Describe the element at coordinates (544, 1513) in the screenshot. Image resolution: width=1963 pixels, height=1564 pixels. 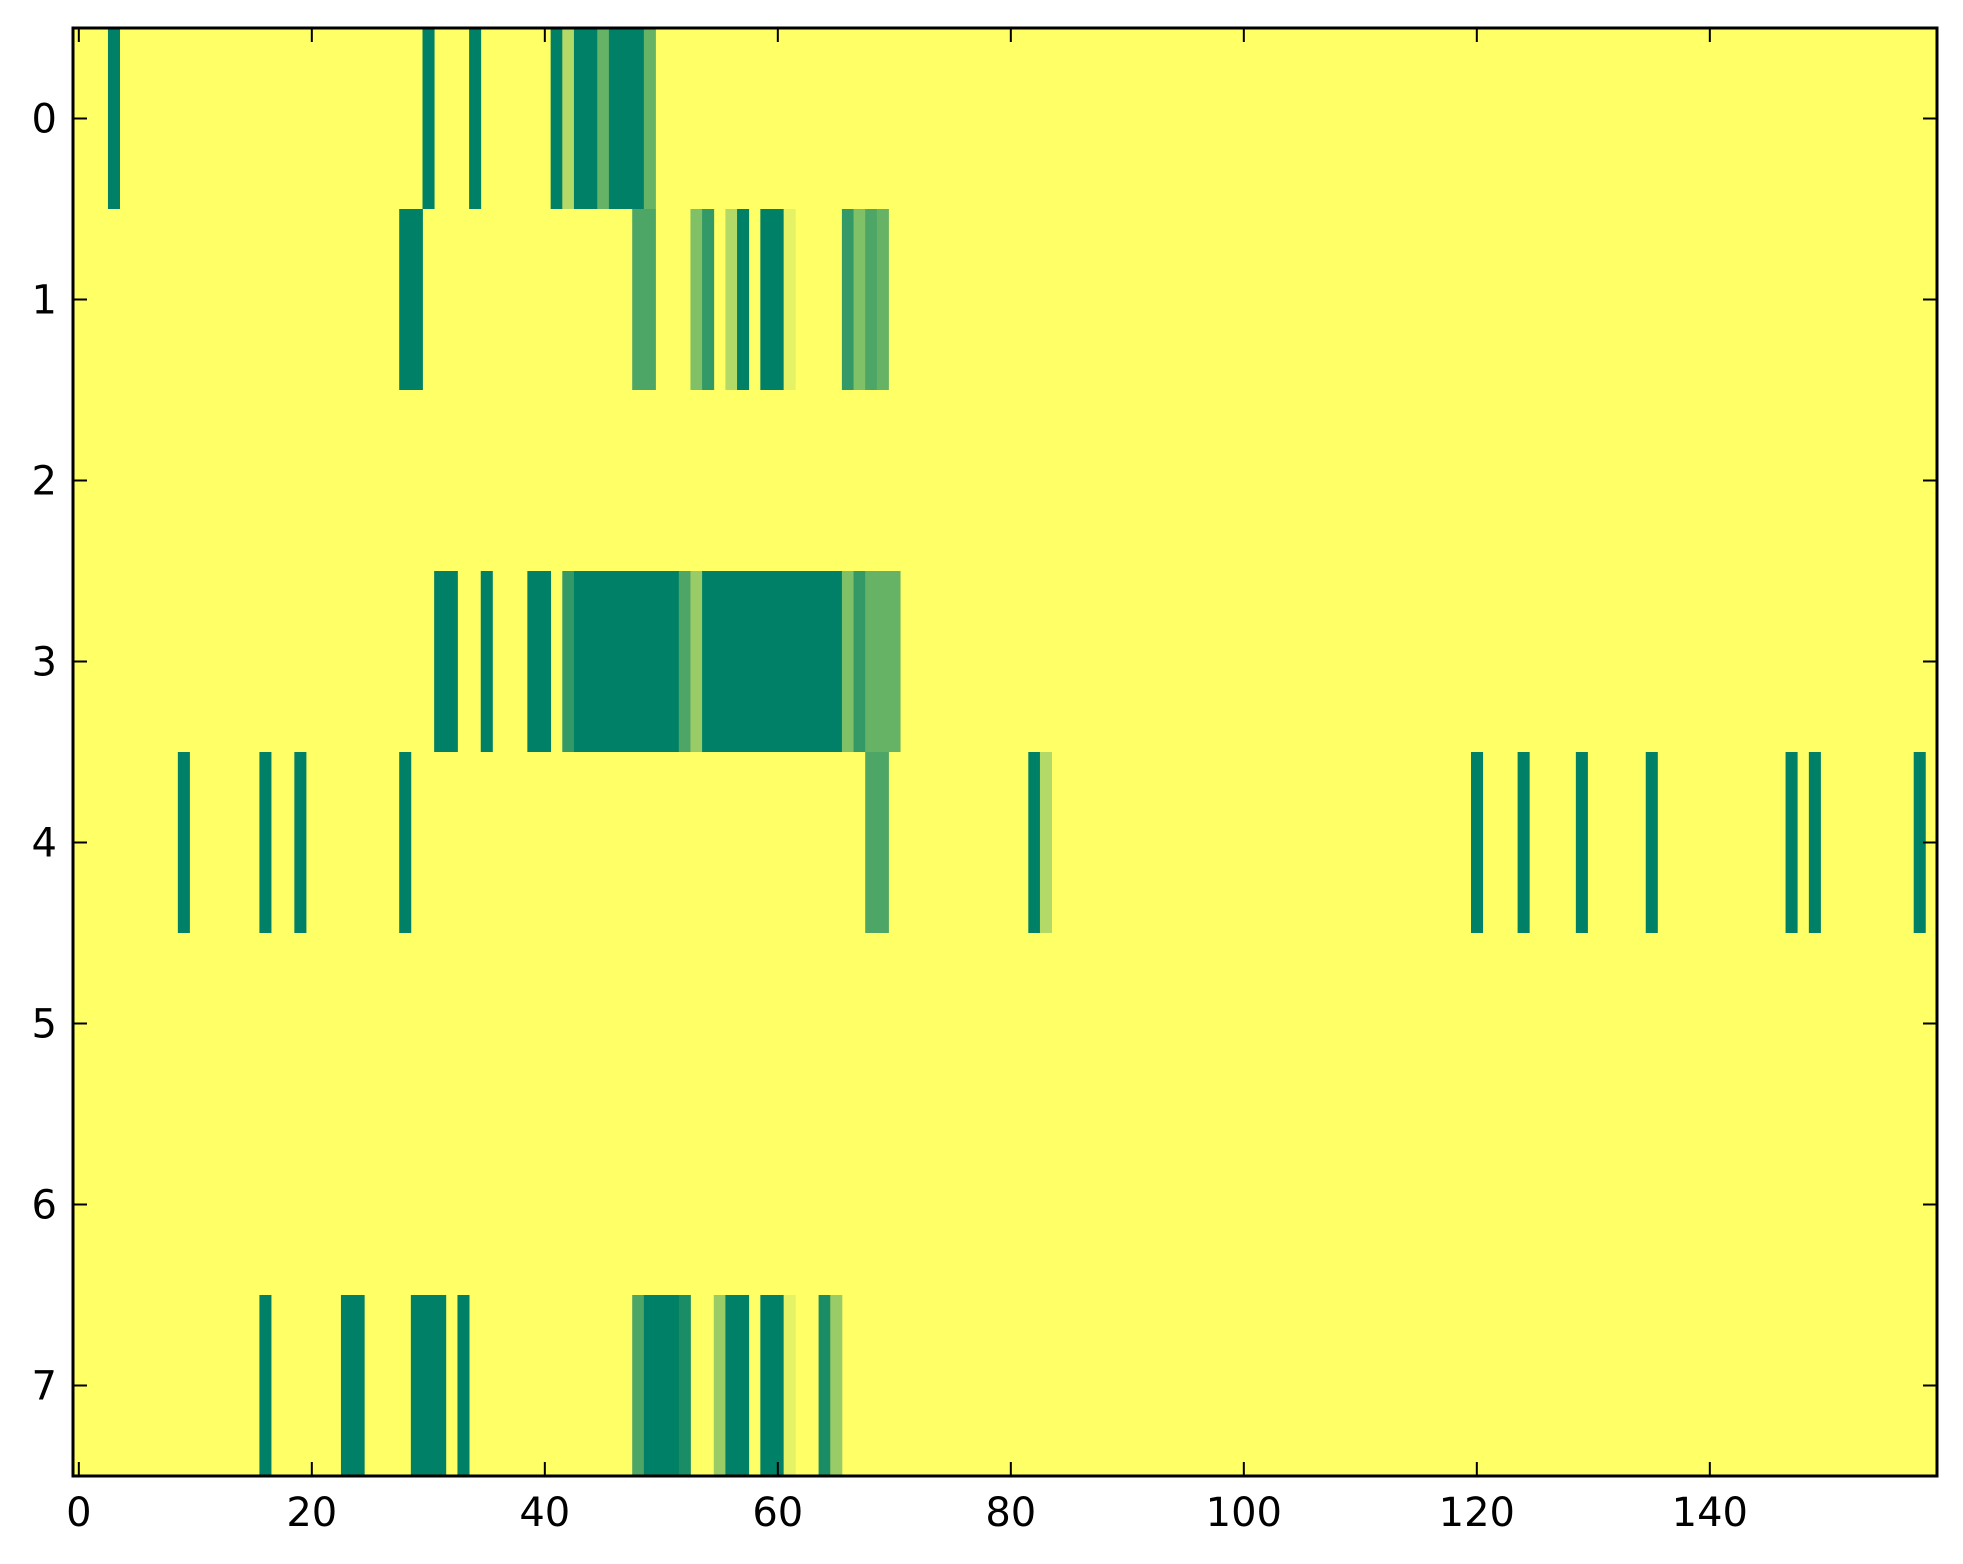
I see `x-tick-label: 40` at that location.